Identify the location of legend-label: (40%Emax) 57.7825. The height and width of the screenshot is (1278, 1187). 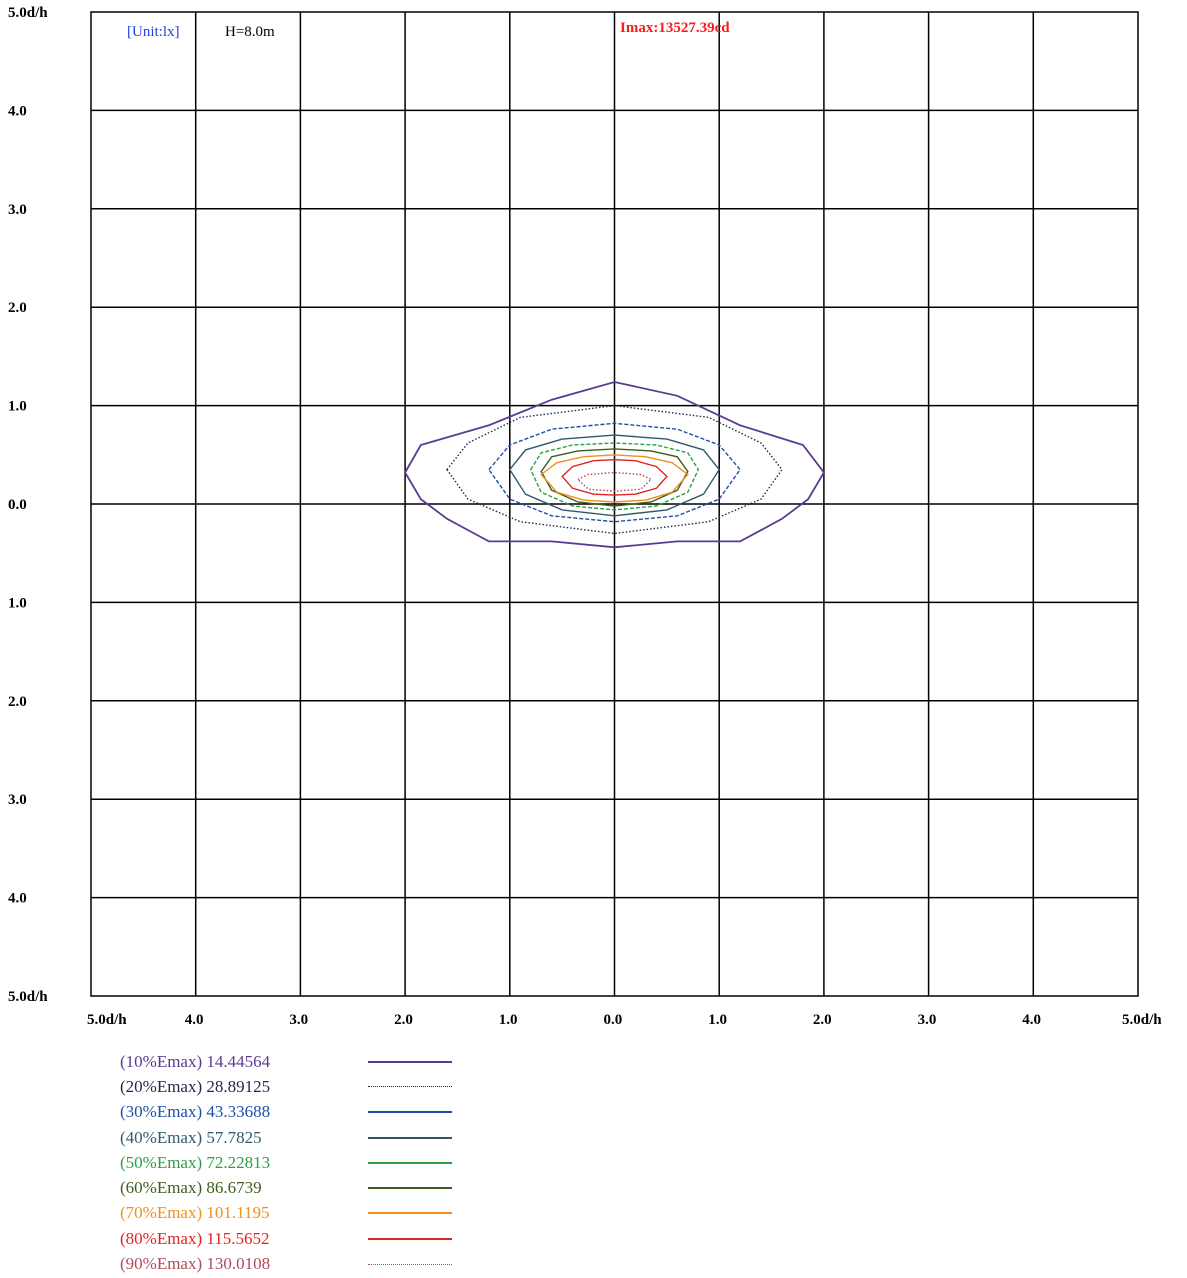
(191, 1137).